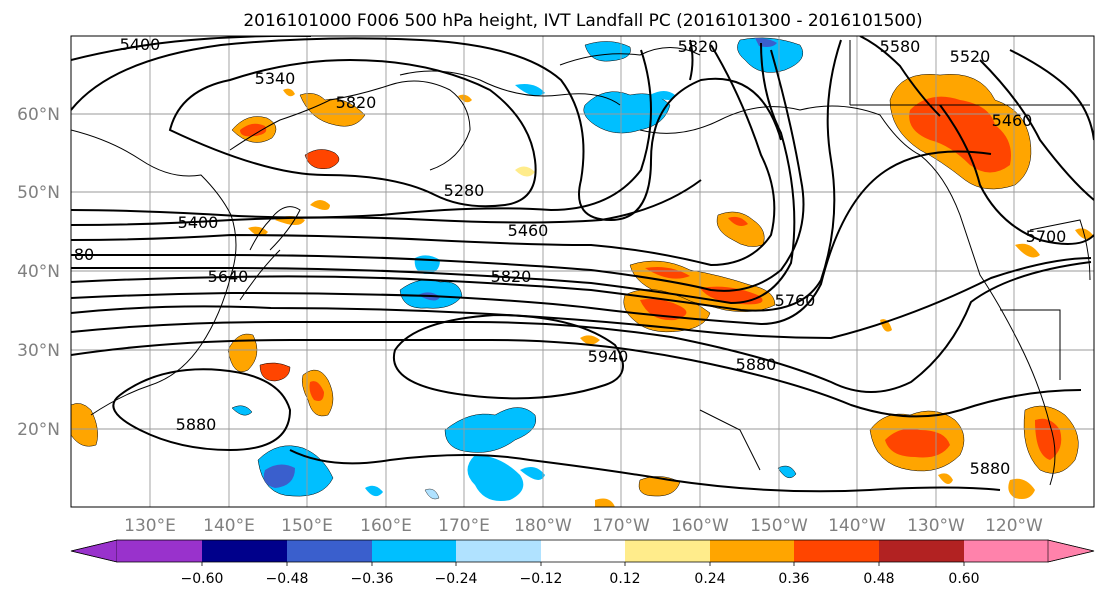 The width and height of the screenshot is (1105, 601). What do you see at coordinates (38, 430) in the screenshot?
I see `lat-label: 20°N` at bounding box center [38, 430].